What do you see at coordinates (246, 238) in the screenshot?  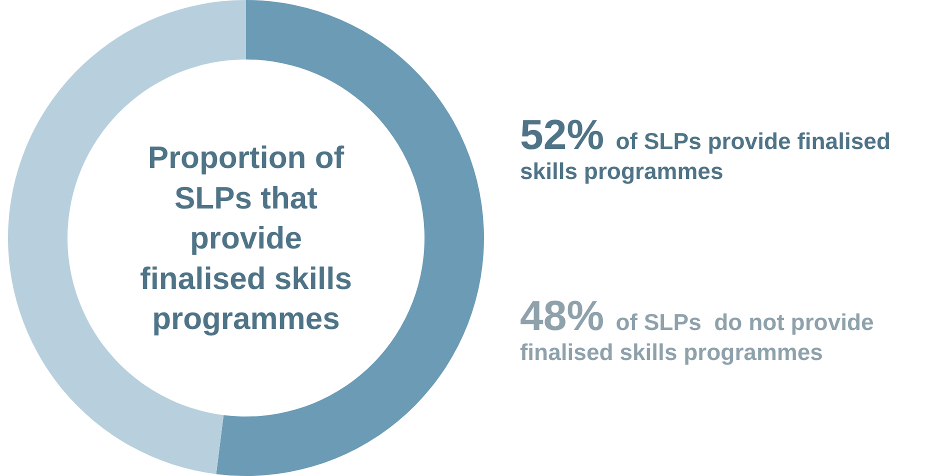 I see `text: Proportion of SLPs that provide finalised skills programmes` at bounding box center [246, 238].